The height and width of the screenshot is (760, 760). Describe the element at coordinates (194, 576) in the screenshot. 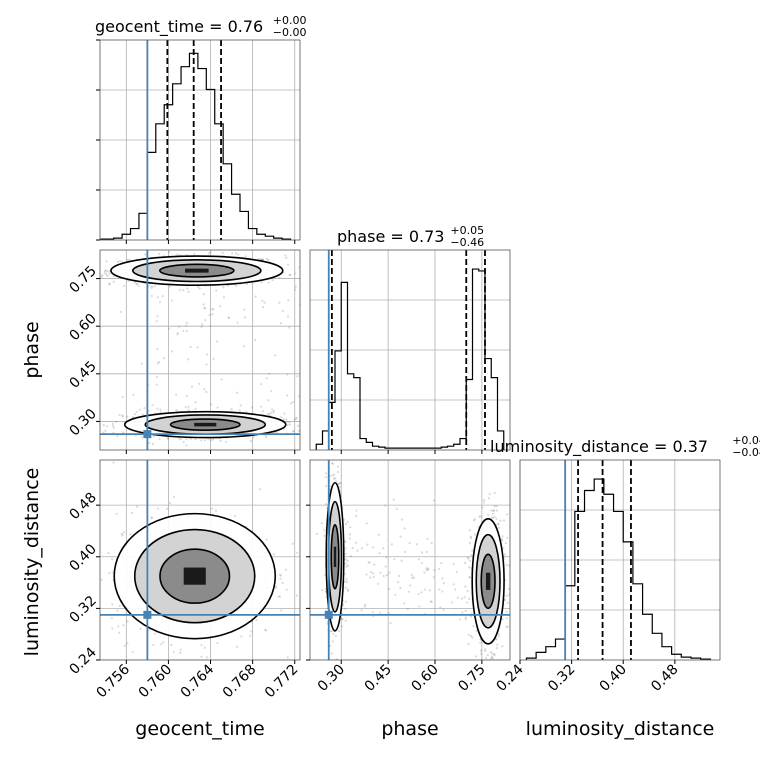

I see `density-peak` at that location.